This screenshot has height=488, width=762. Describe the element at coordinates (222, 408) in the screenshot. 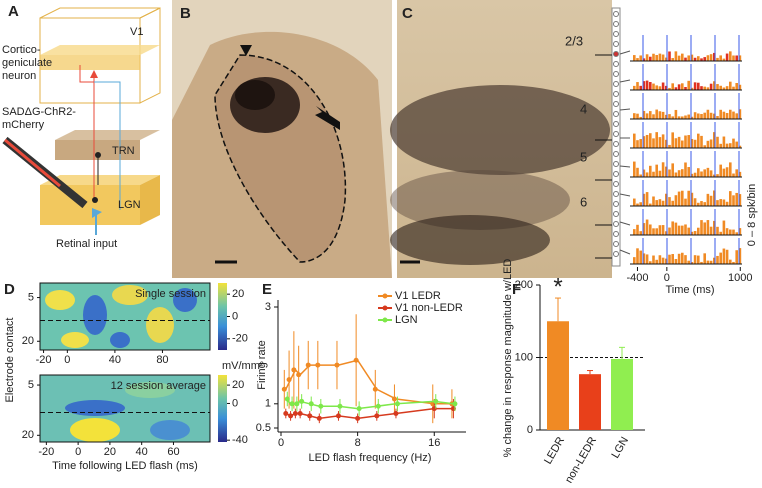

I see `colorbar` at that location.